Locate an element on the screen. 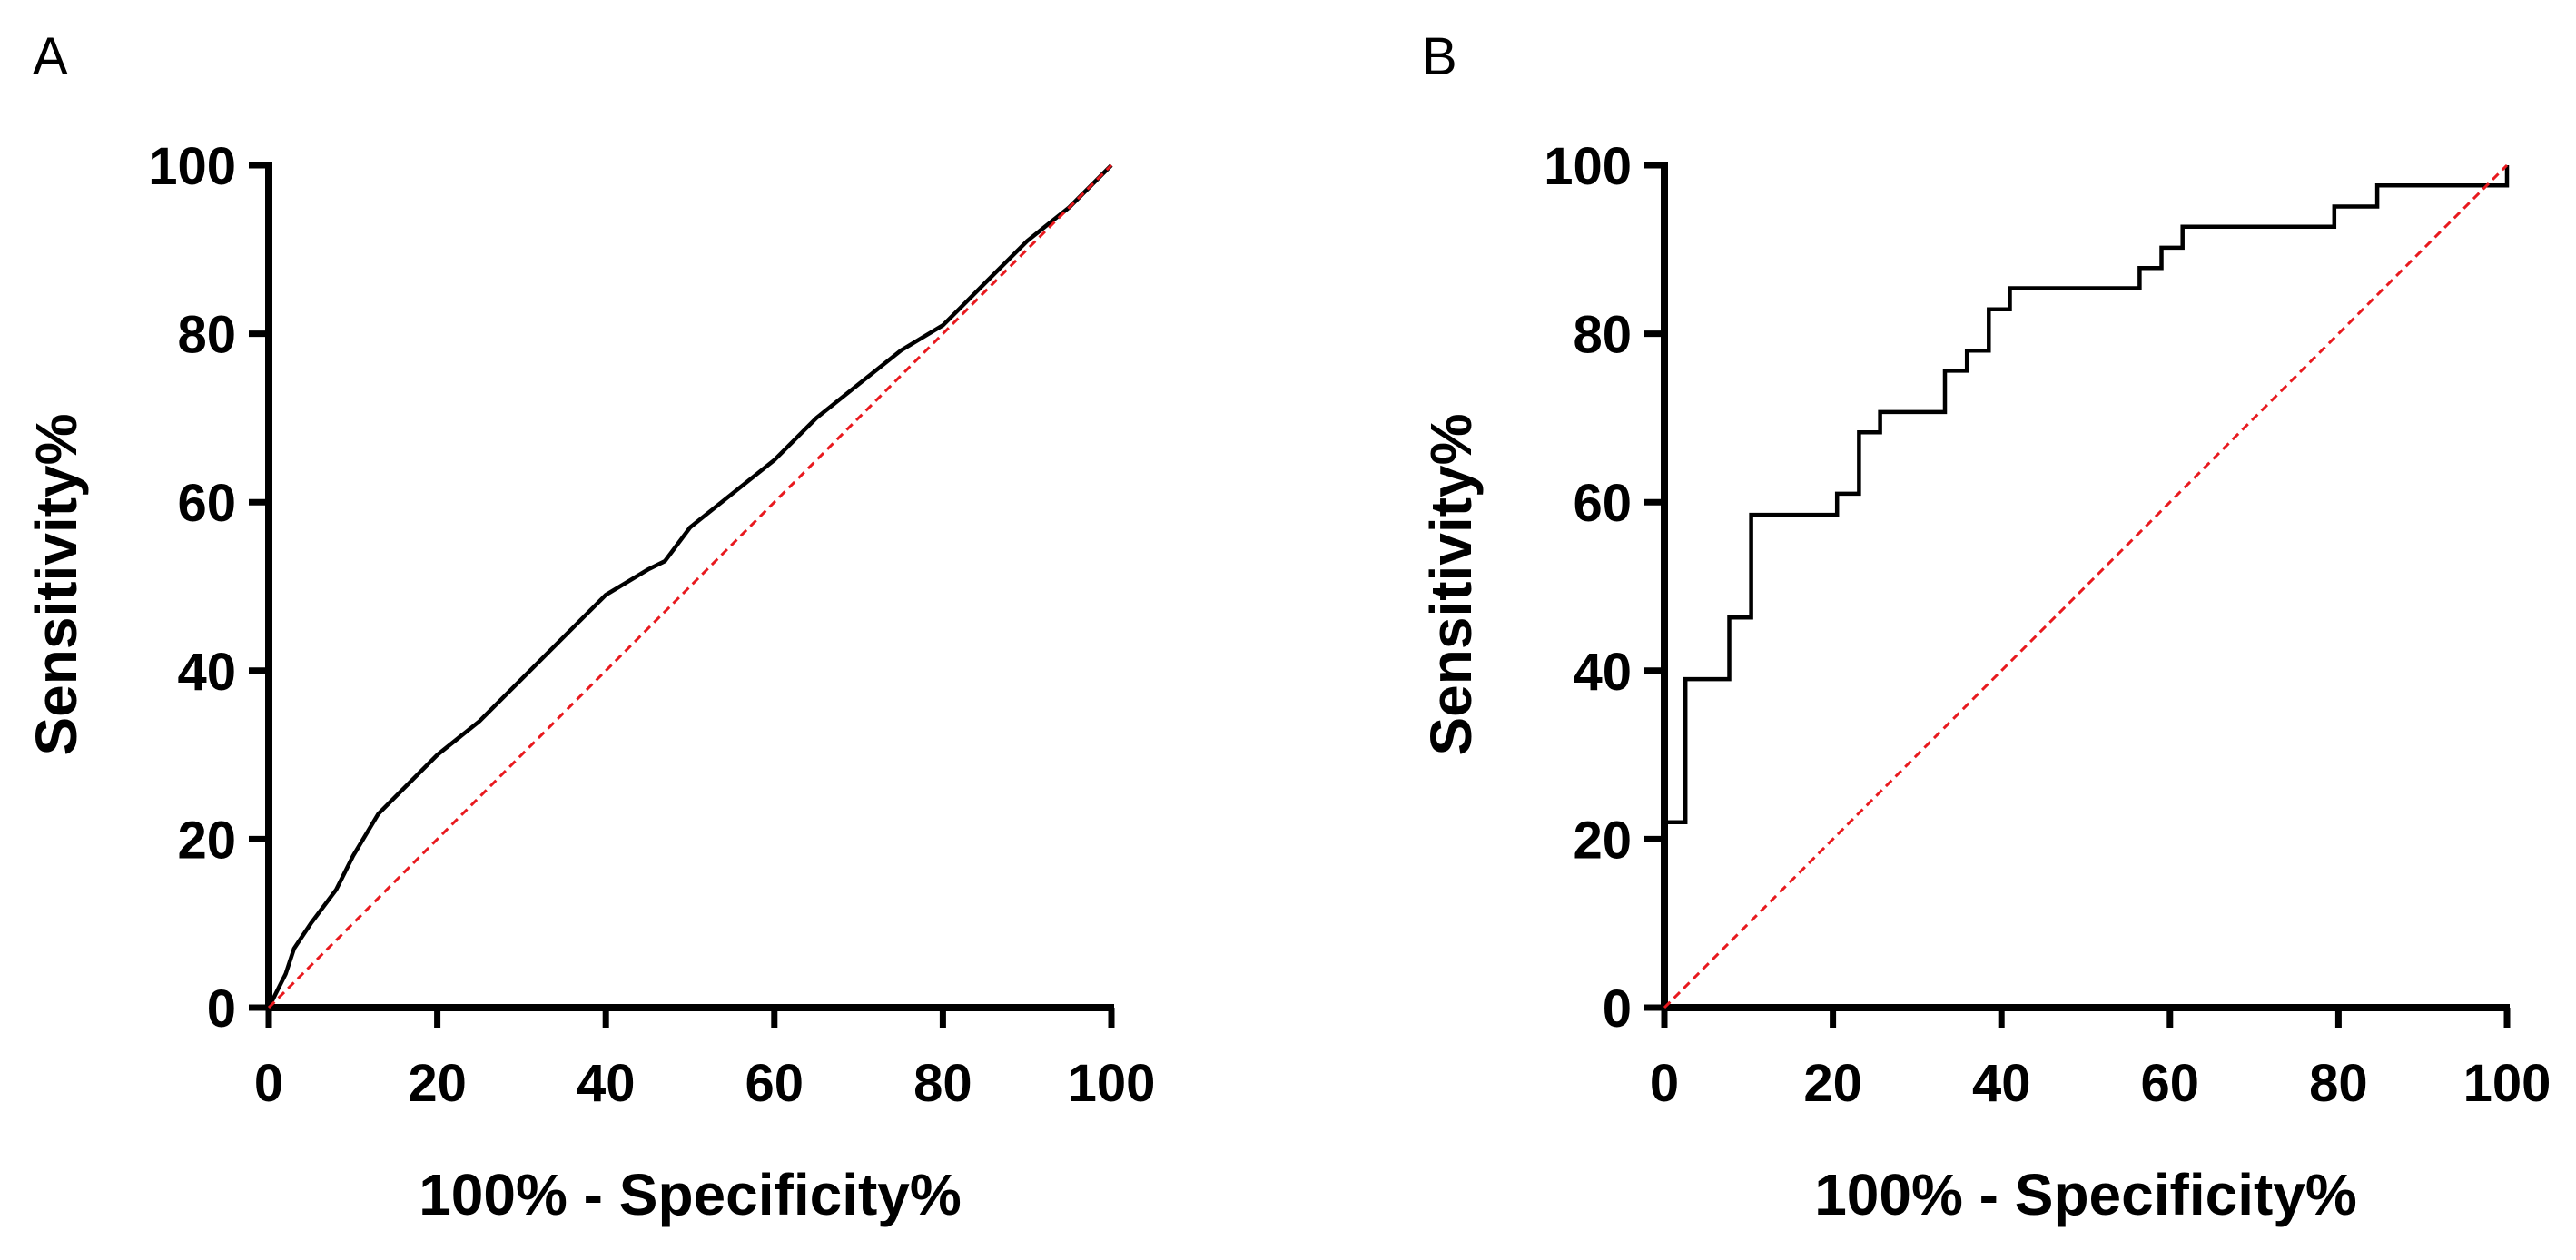  panel-a-y-tick-label: 80 is located at coordinates (206, 336).